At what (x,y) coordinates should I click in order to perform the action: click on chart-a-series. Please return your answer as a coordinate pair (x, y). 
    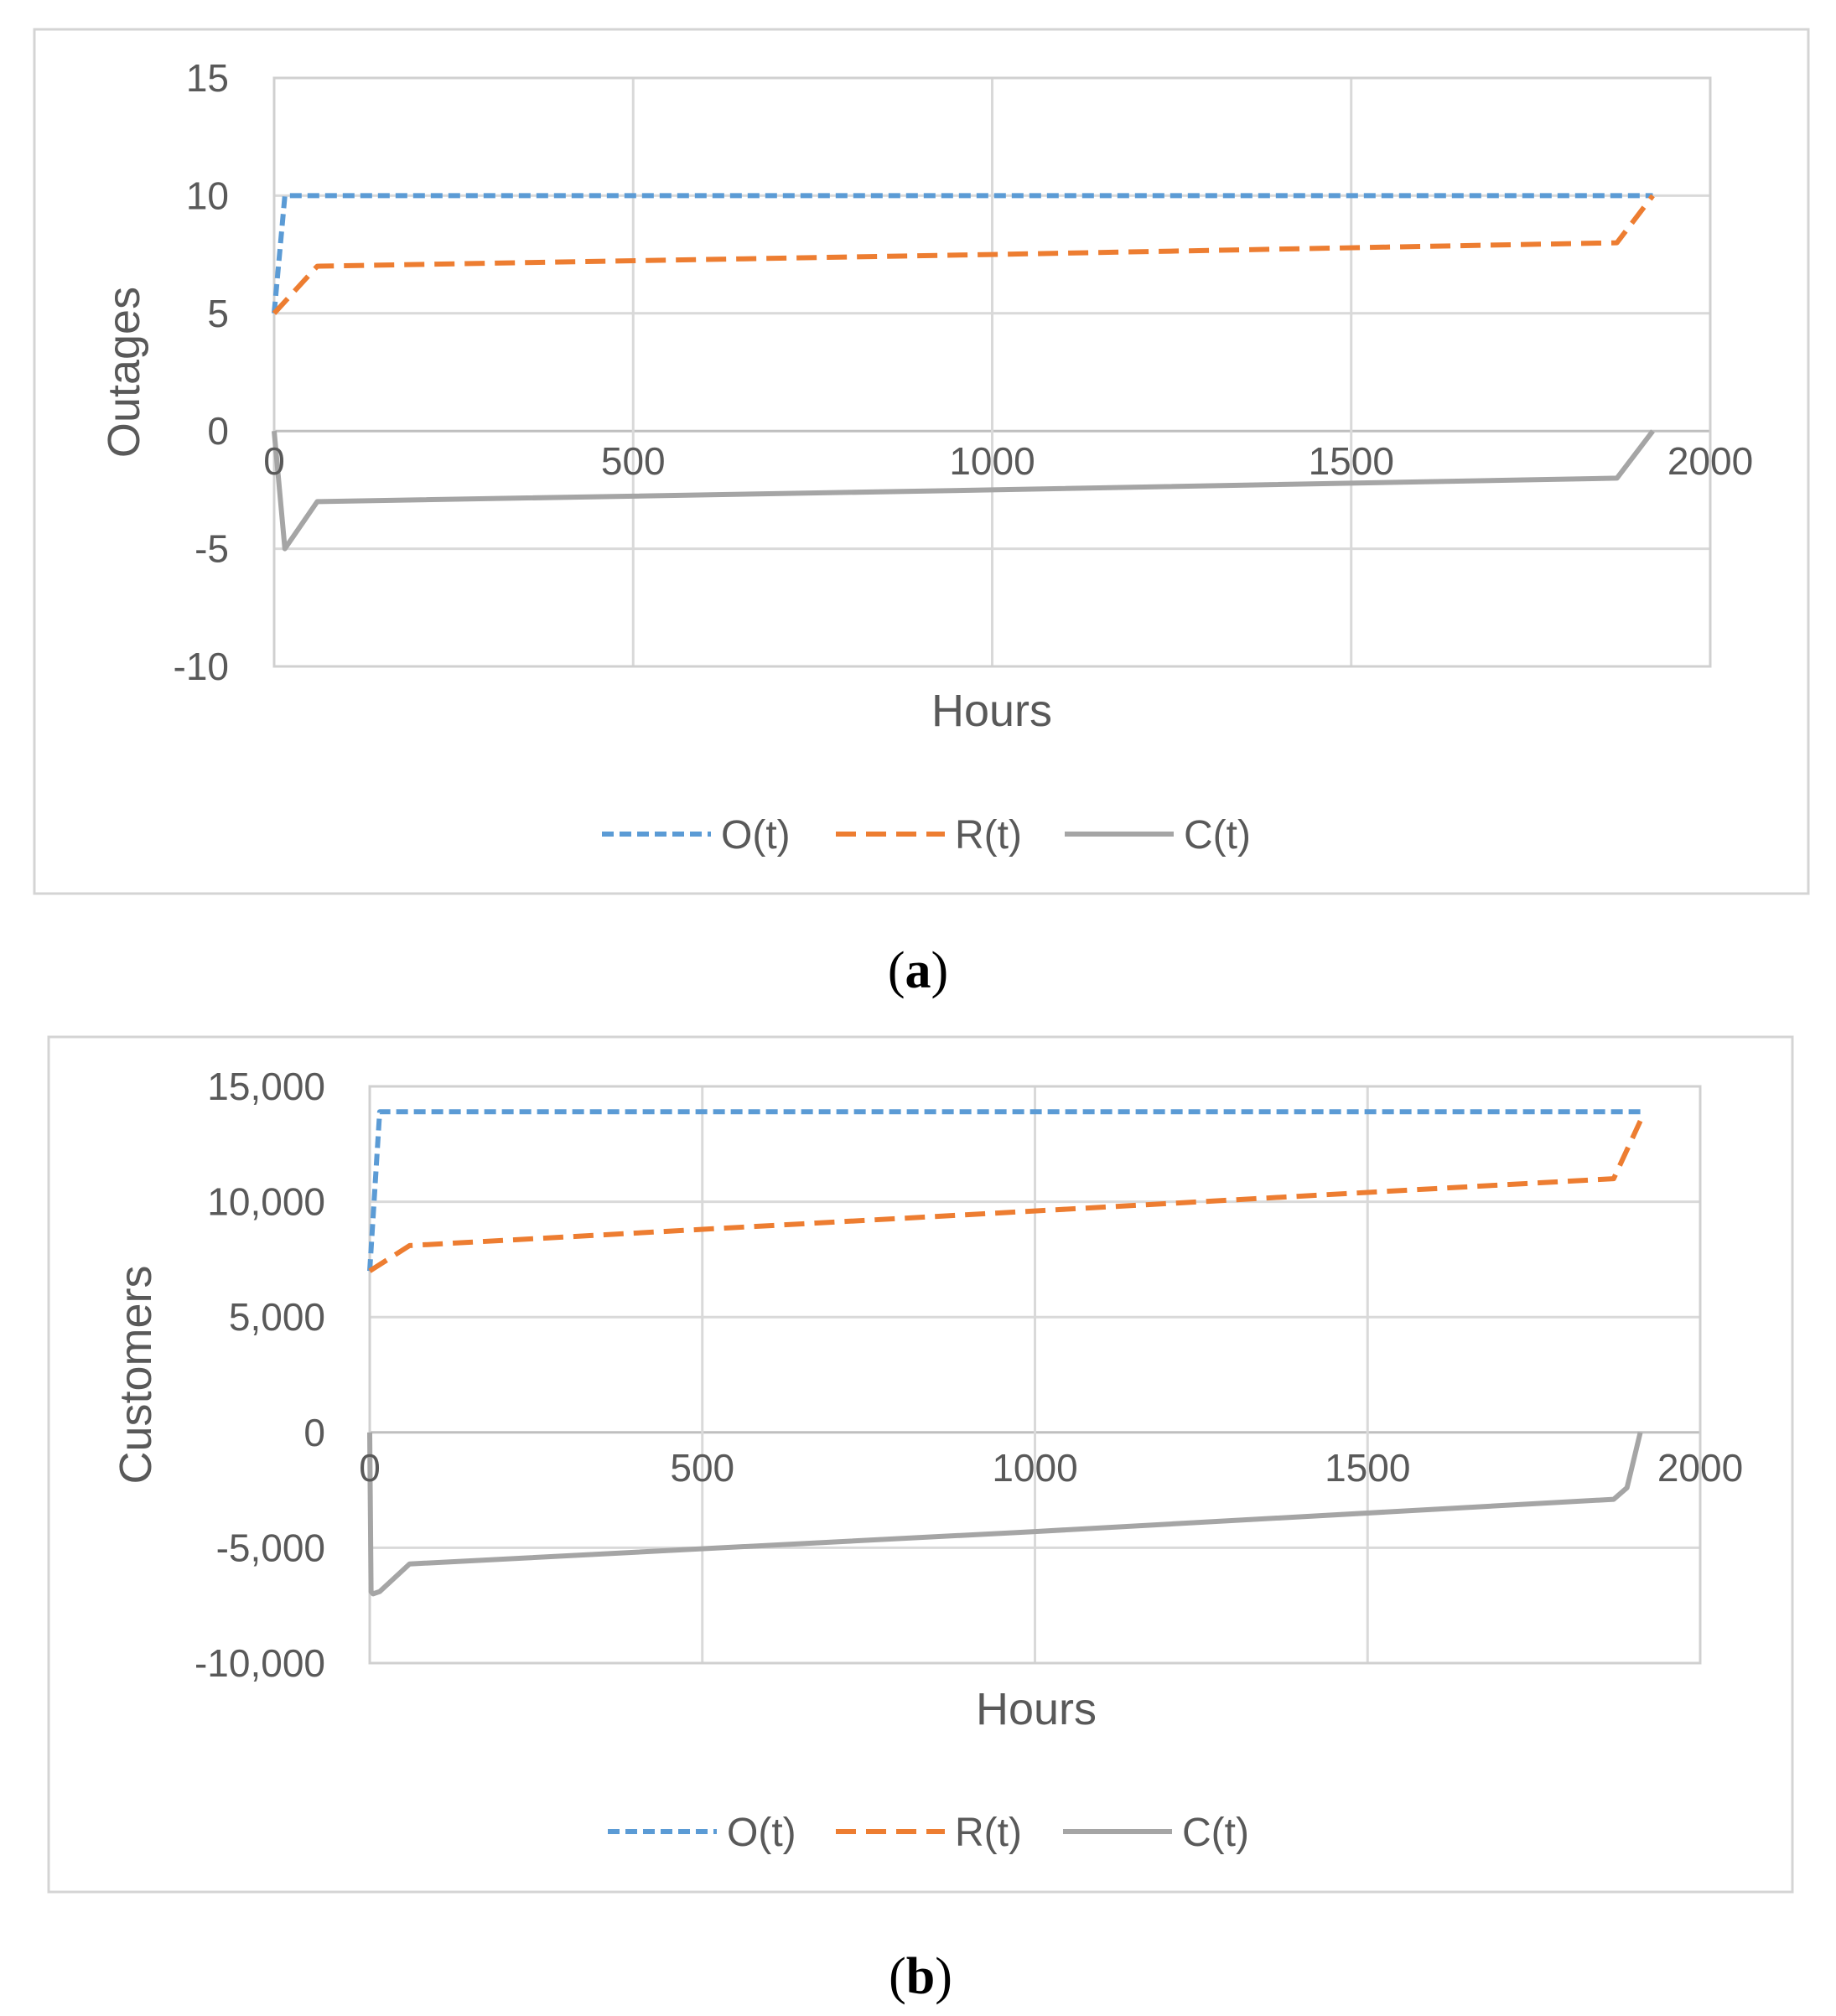
    Looking at the image, I should click on (963, 373).